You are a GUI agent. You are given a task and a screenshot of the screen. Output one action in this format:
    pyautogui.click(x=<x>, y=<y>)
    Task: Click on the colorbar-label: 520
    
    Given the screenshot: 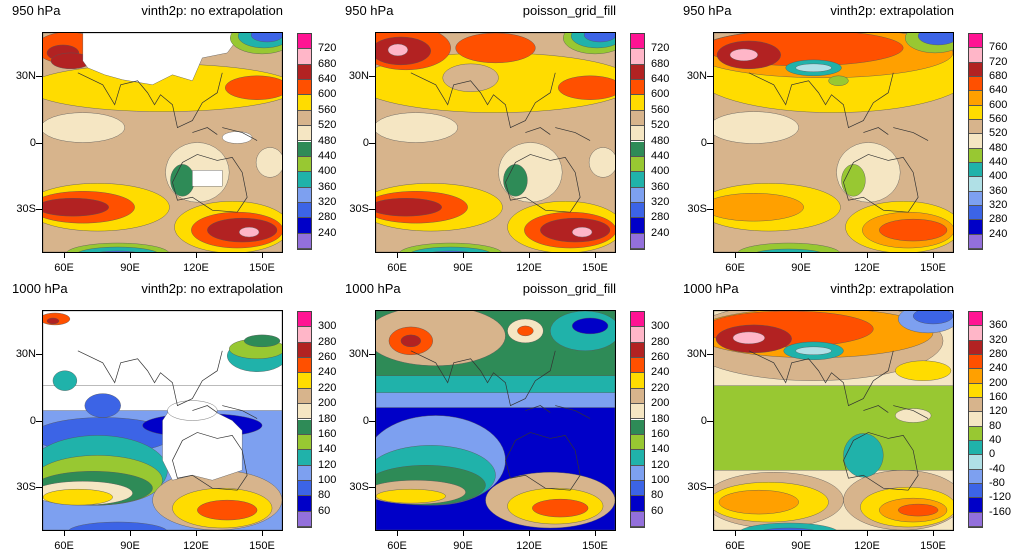 What is the action you would take?
    pyautogui.click(x=327, y=125)
    